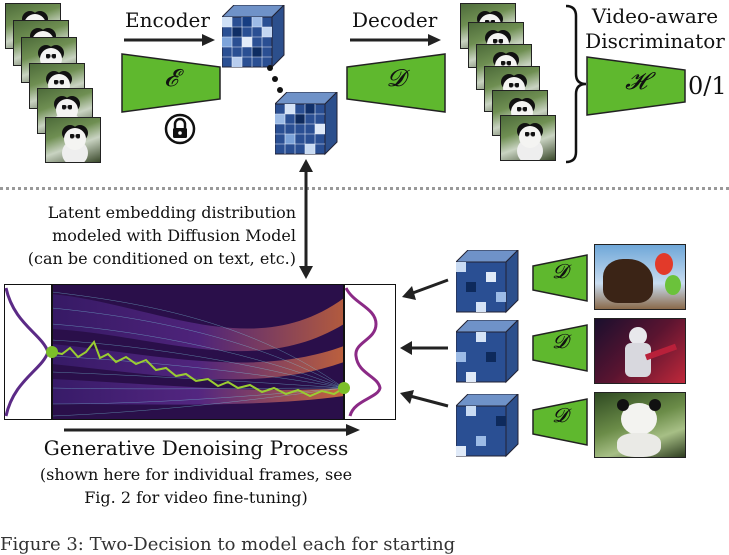  I want to click on encoder-block, so click(171, 83).